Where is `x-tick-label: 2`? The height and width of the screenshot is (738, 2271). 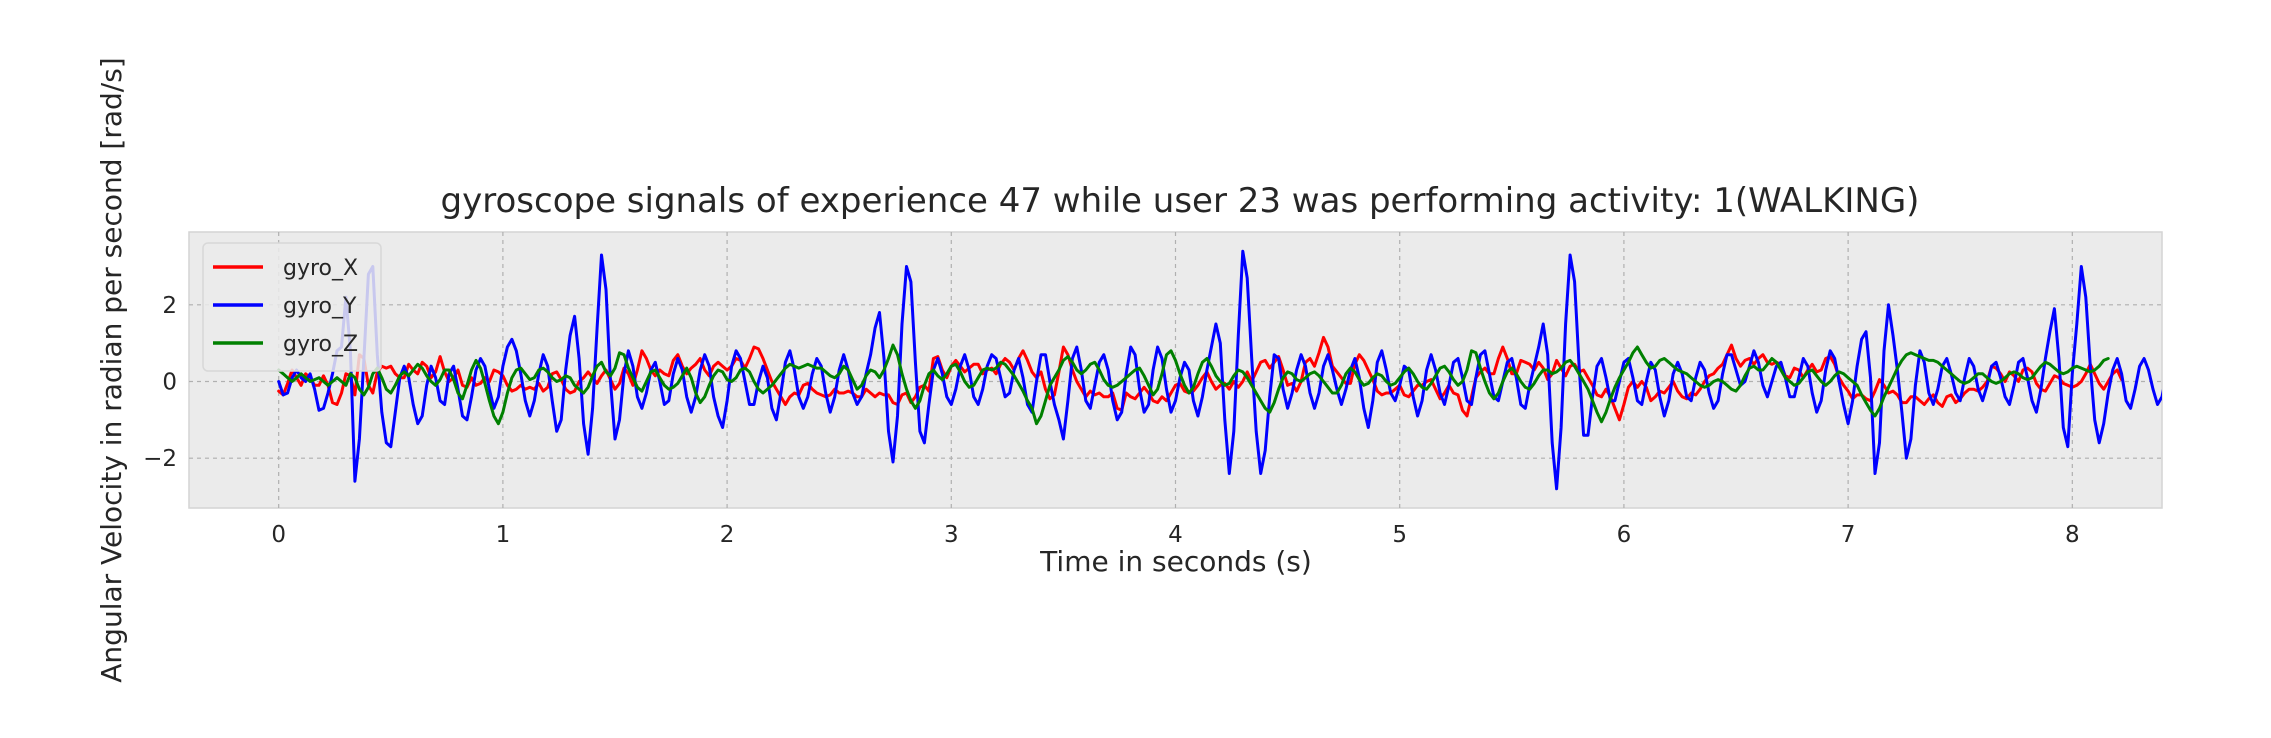
x-tick-label: 2 is located at coordinates (727, 535).